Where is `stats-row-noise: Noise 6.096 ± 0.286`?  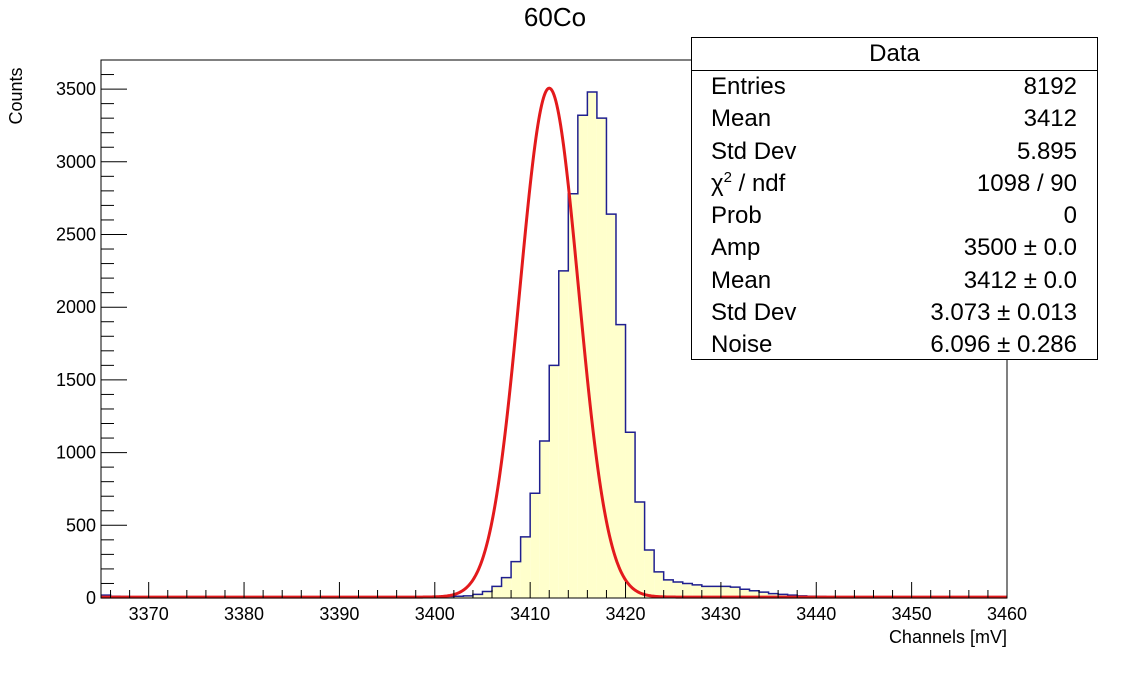 stats-row-noise: Noise 6.096 ± 0.286 is located at coordinates (894, 345).